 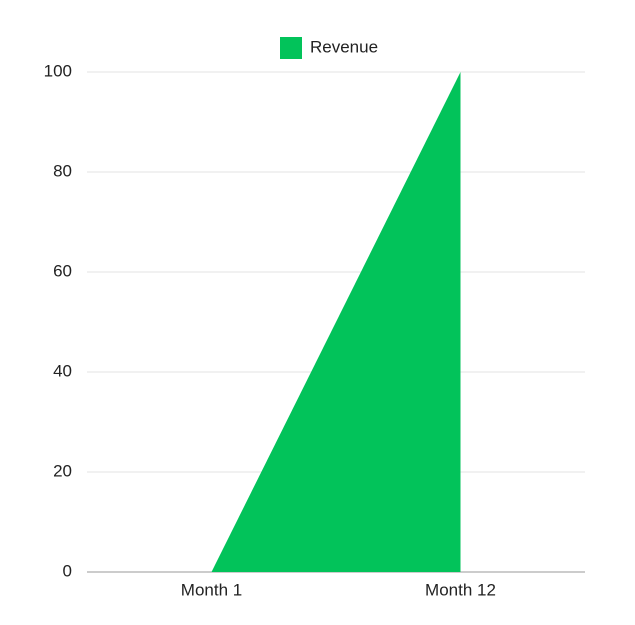 What do you see at coordinates (62, 170) in the screenshot?
I see `y-tick-label: 80` at bounding box center [62, 170].